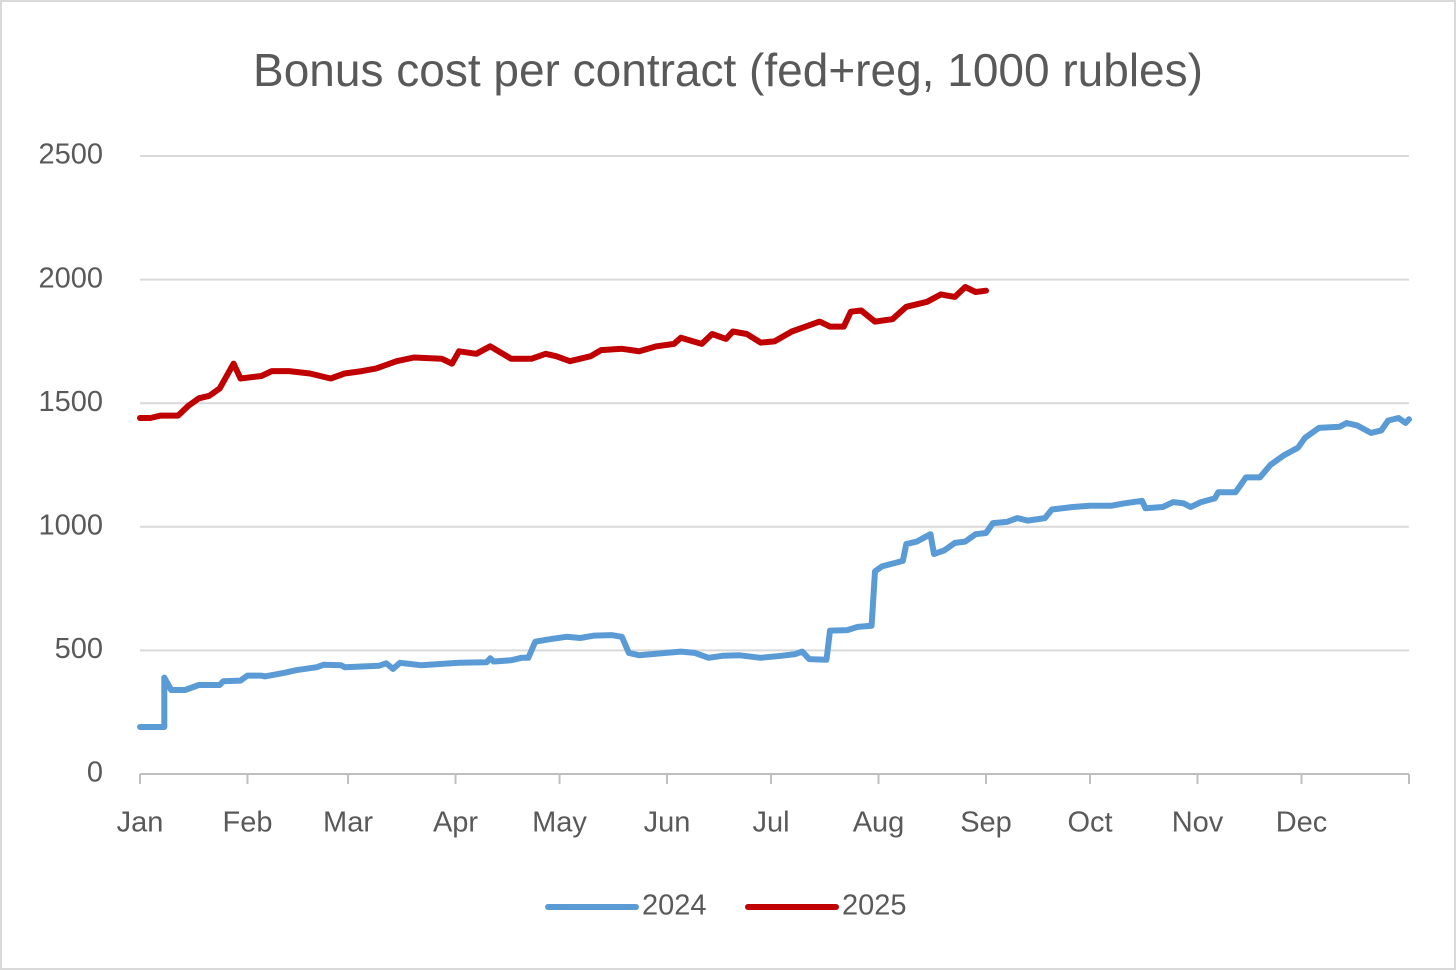 The height and width of the screenshot is (970, 1456). I want to click on y-tick-label: 2000, so click(70, 278).